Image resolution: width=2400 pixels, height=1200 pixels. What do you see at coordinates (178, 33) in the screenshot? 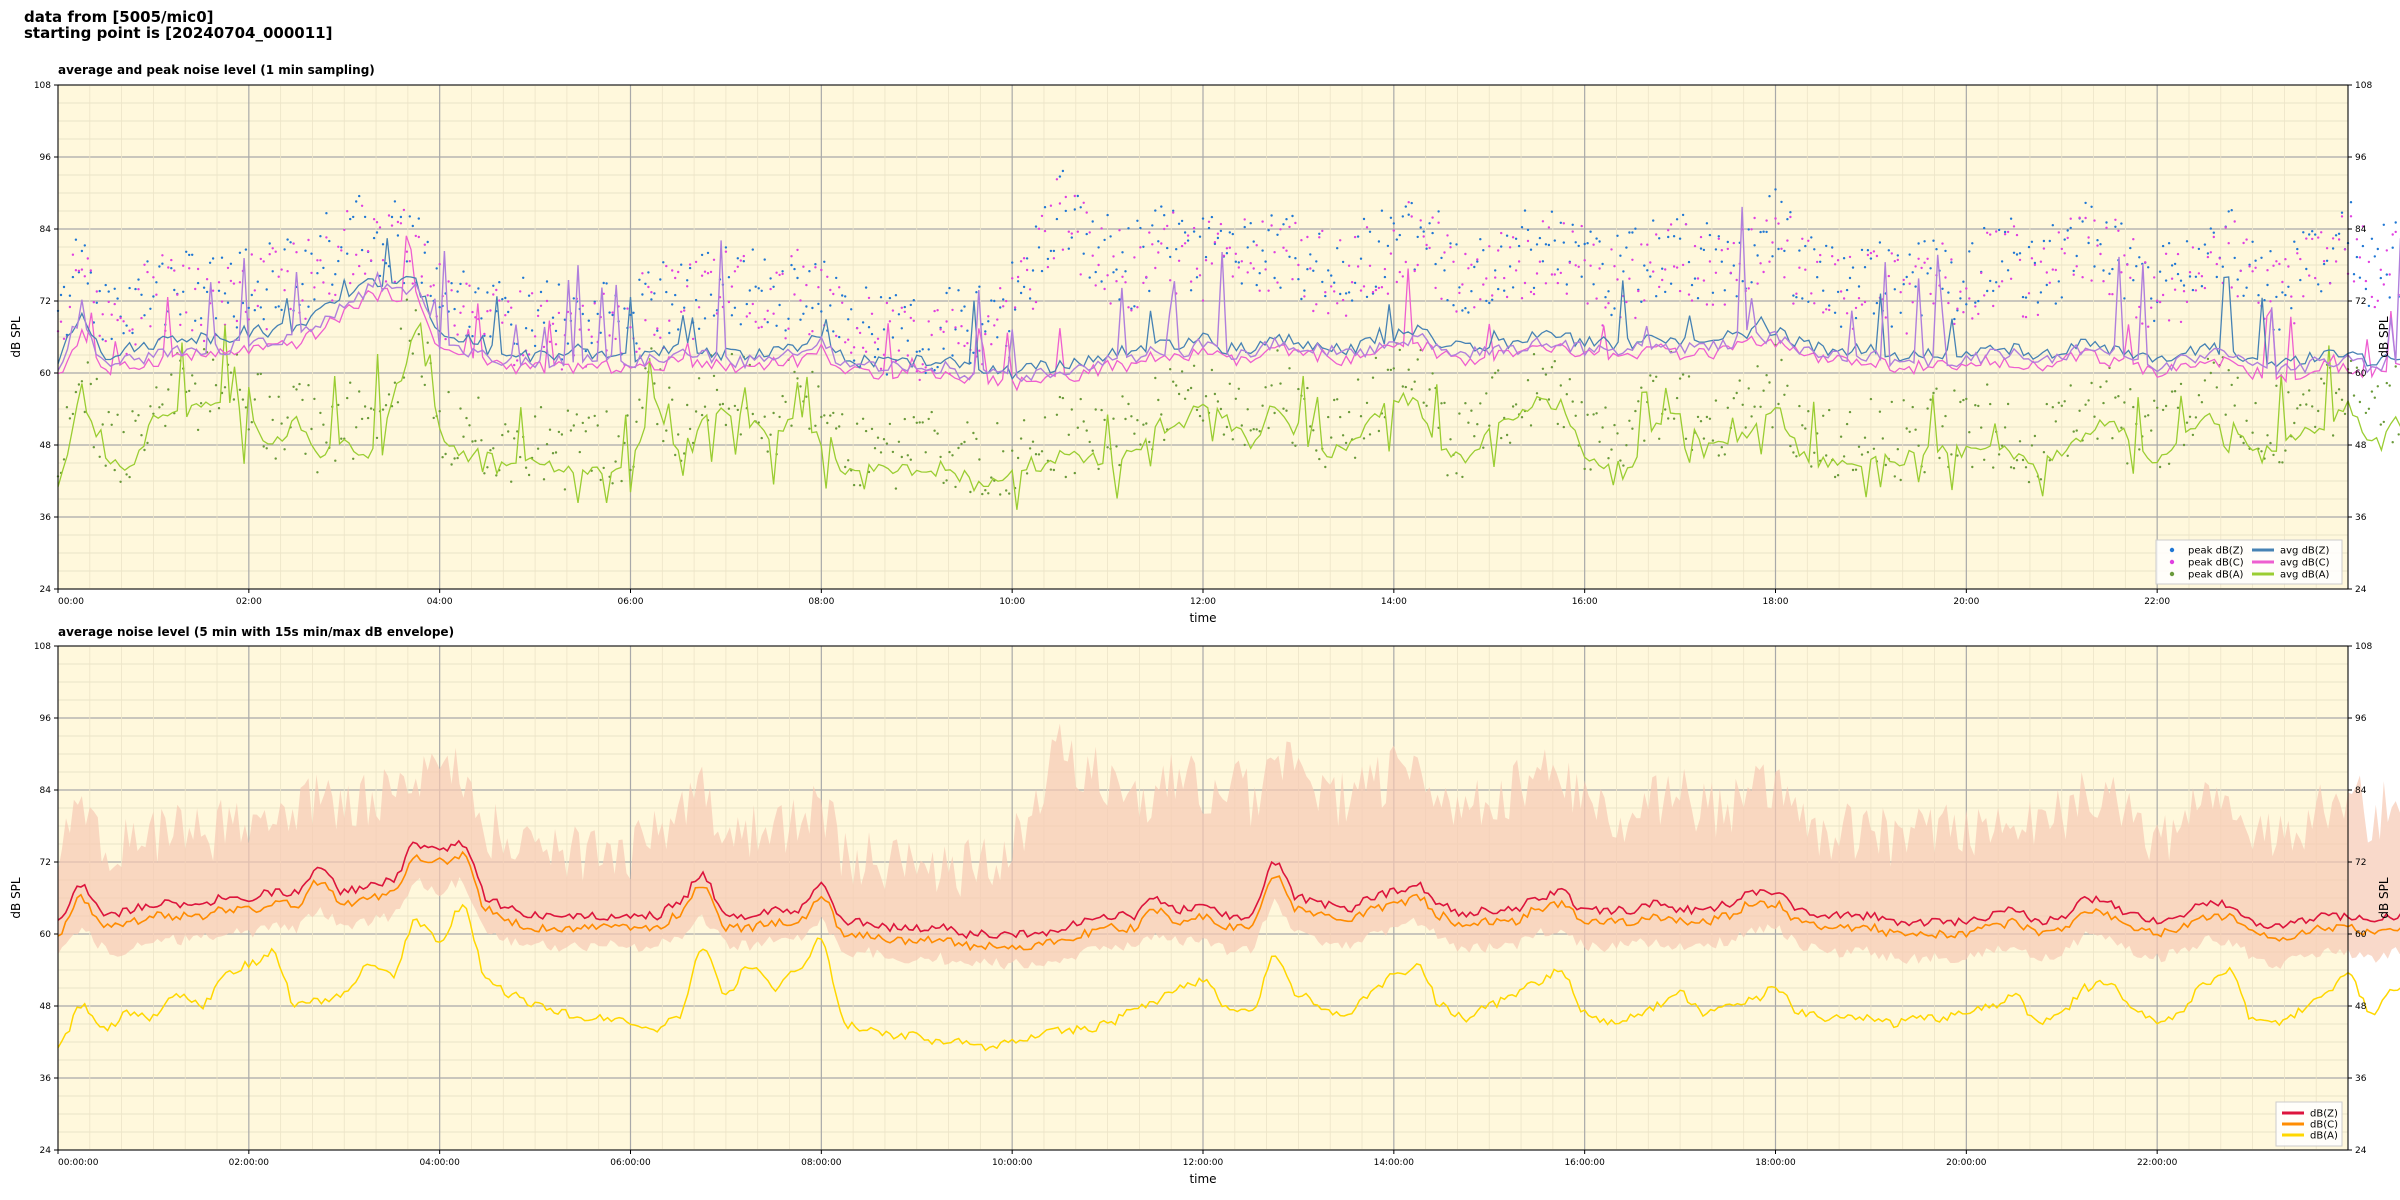
I see `figure-header-start: starting point is [20240704_000011]` at bounding box center [178, 33].